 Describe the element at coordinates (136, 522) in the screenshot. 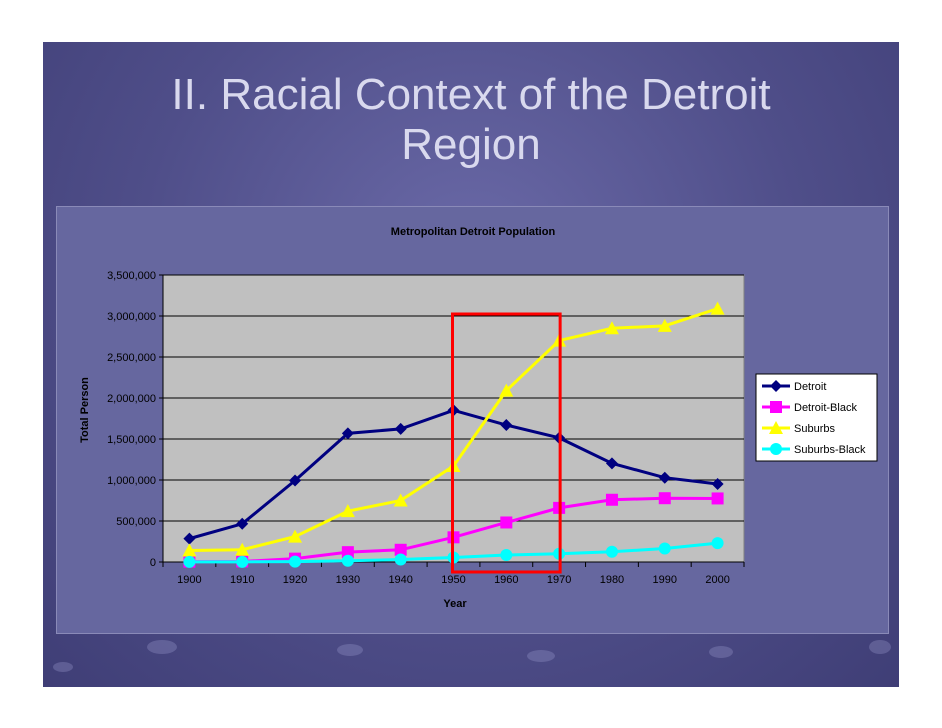

I see `y-tick-label: 500,000` at that location.